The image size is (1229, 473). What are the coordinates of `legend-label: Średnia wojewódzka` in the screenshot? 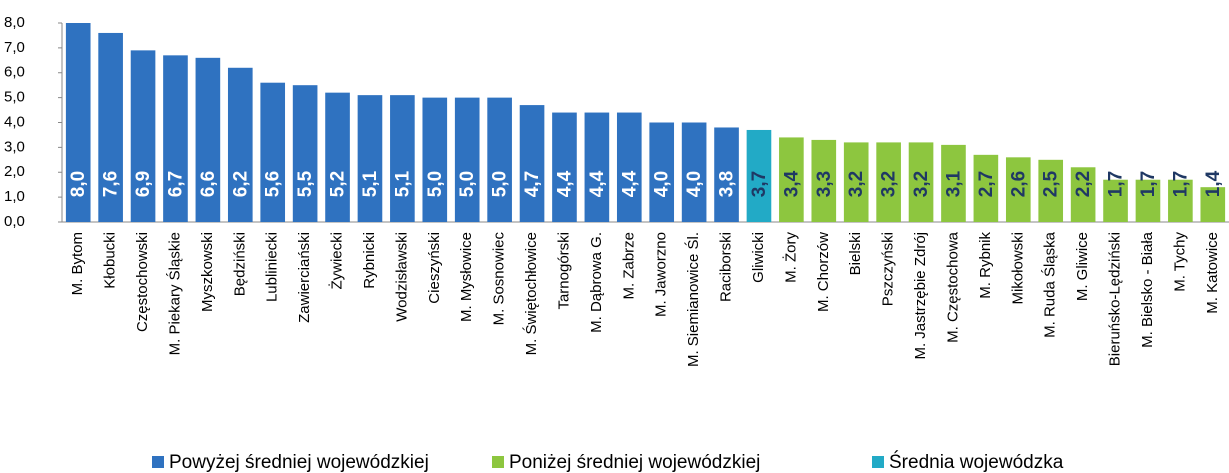 It's located at (976, 462).